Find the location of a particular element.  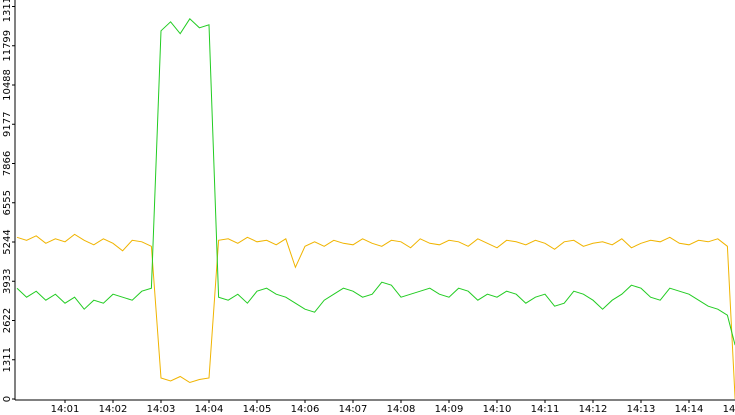

y-tick-label: 5244 is located at coordinates (7, 241).